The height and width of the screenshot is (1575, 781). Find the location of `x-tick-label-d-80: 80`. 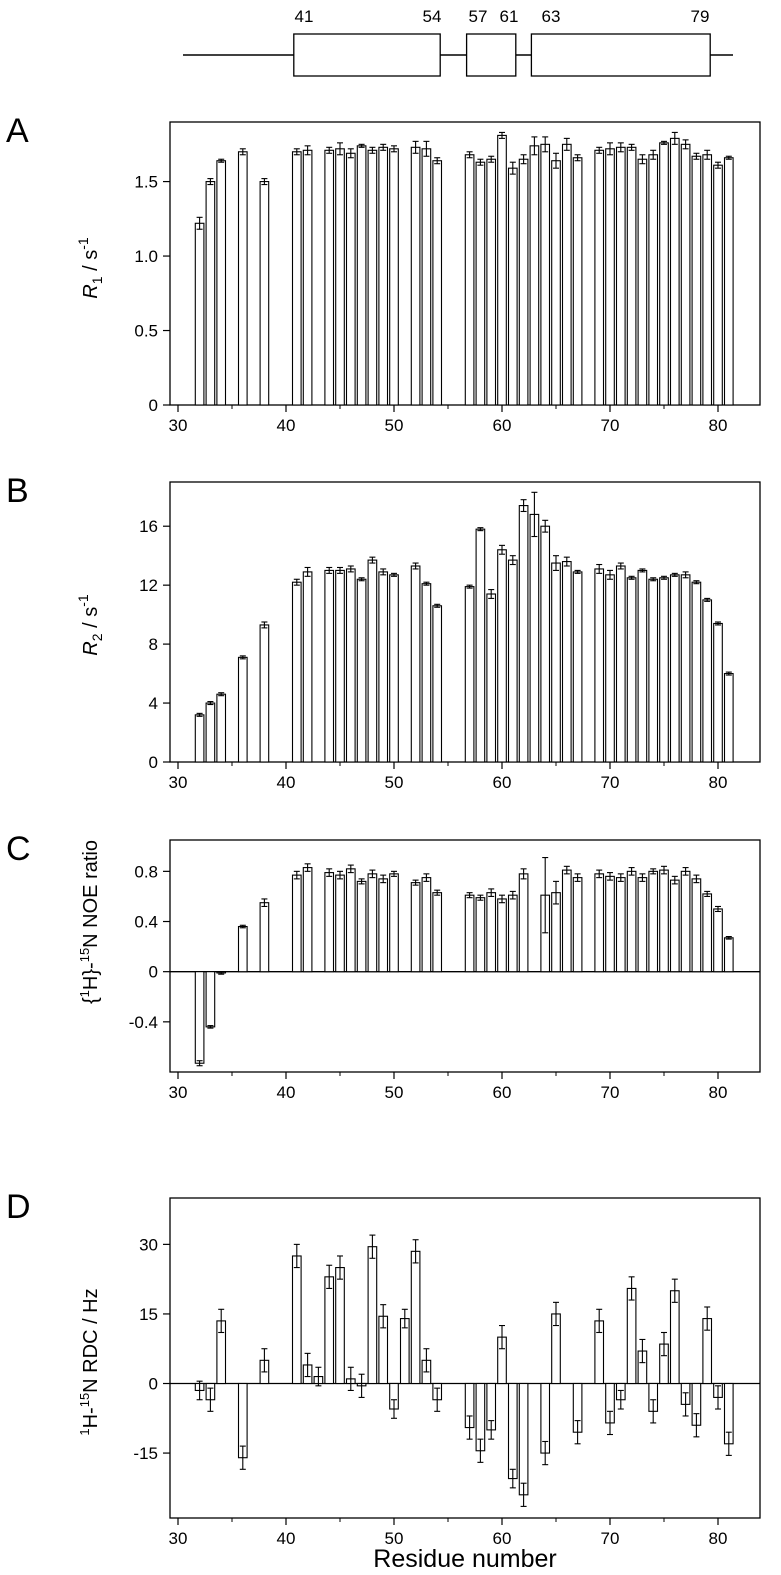

x-tick-label-d-80: 80 is located at coordinates (718, 1538).